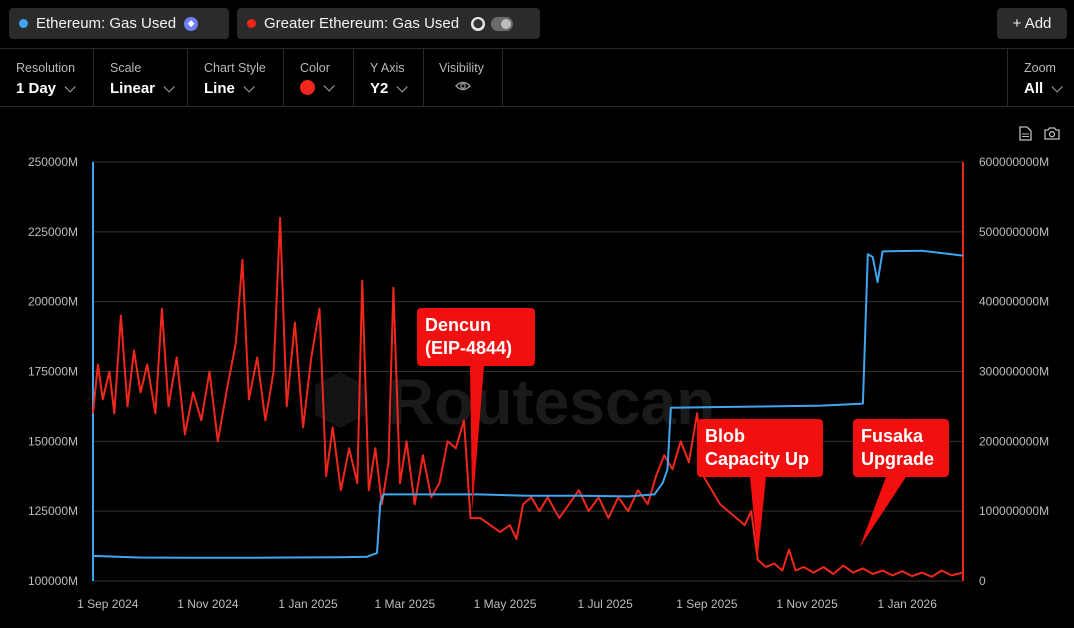 The width and height of the screenshot is (1074, 628). I want to click on scale-value: Linear, so click(133, 88).